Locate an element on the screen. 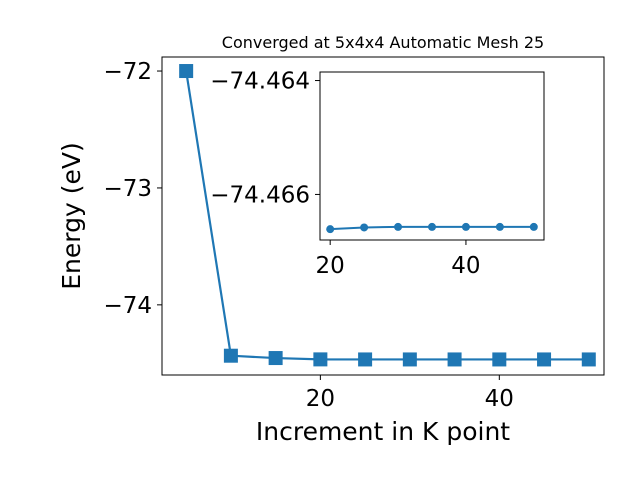  chart-title: Converged at 5x4x4 Automatic Mesh 25 is located at coordinates (383, 42).